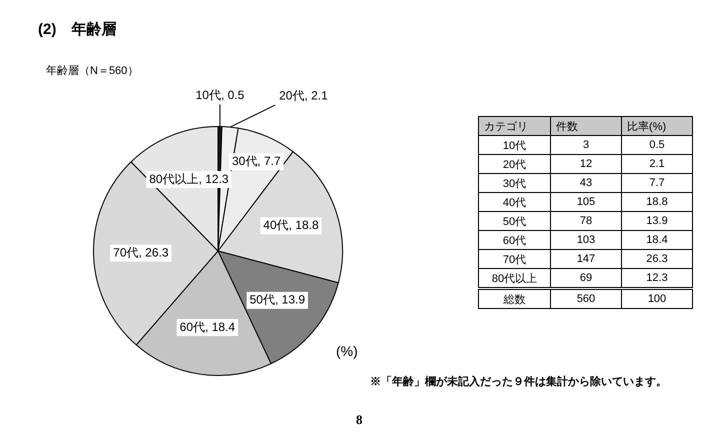 The height and width of the screenshot is (435, 718). What do you see at coordinates (514, 221) in the screenshot?
I see `y-tick-label: 50代` at bounding box center [514, 221].